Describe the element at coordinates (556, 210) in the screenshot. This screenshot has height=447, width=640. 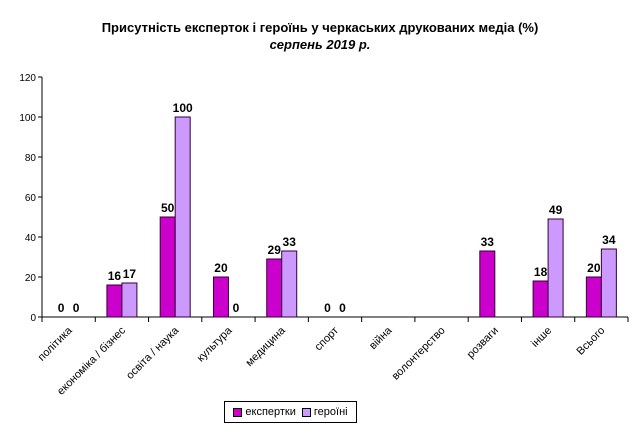
I see `data-label: 49` at that location.